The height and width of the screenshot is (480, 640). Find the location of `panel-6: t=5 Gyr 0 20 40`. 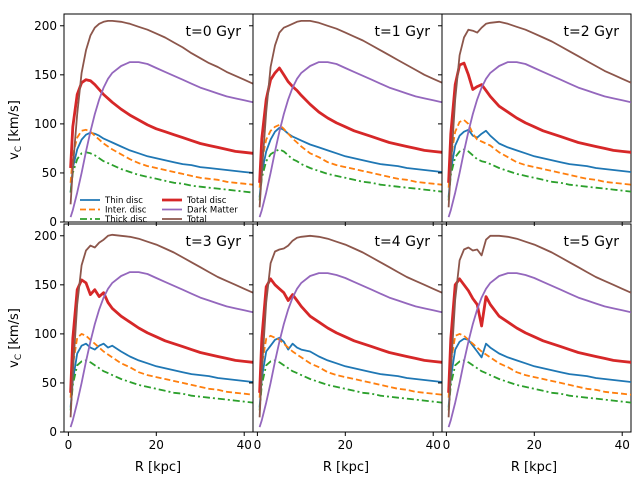

panel-6: t=5 Gyr 0 20 40 is located at coordinates (535, 337).